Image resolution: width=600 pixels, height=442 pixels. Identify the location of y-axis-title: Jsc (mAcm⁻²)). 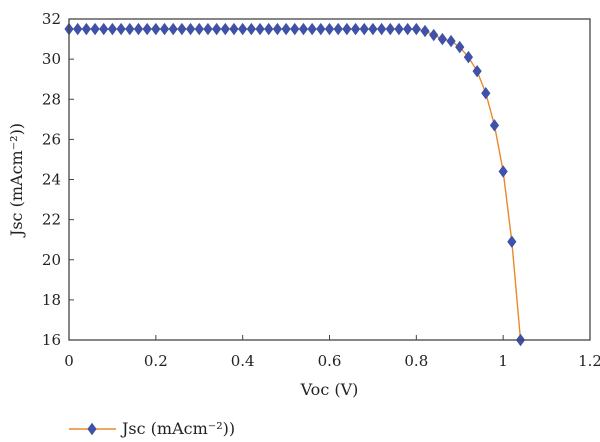
(16, 180).